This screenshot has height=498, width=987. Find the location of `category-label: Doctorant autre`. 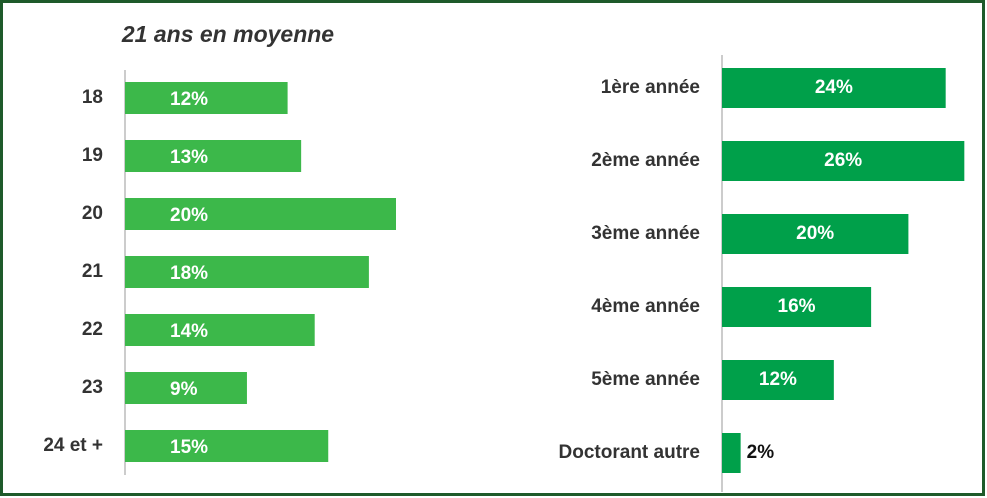

category-label: Doctorant autre is located at coordinates (629, 452).